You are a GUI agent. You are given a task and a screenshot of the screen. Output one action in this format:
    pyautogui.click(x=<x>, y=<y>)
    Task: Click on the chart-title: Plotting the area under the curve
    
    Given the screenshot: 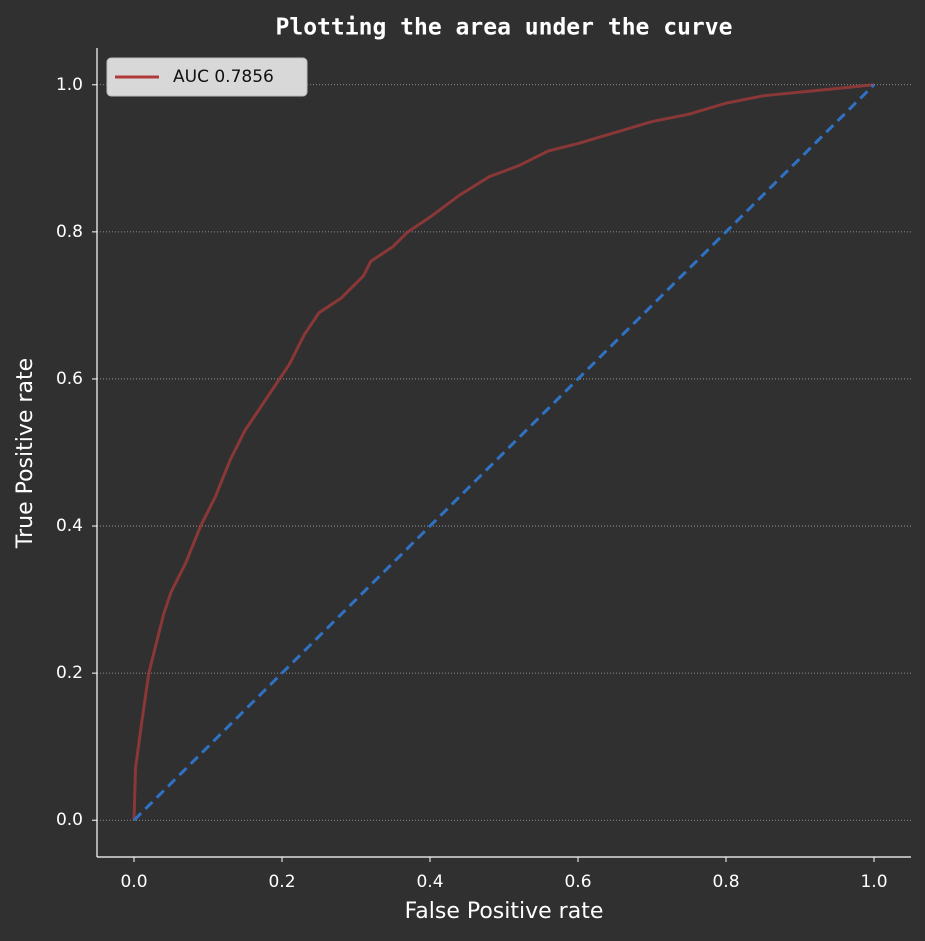 What is the action you would take?
    pyautogui.click(x=504, y=28)
    